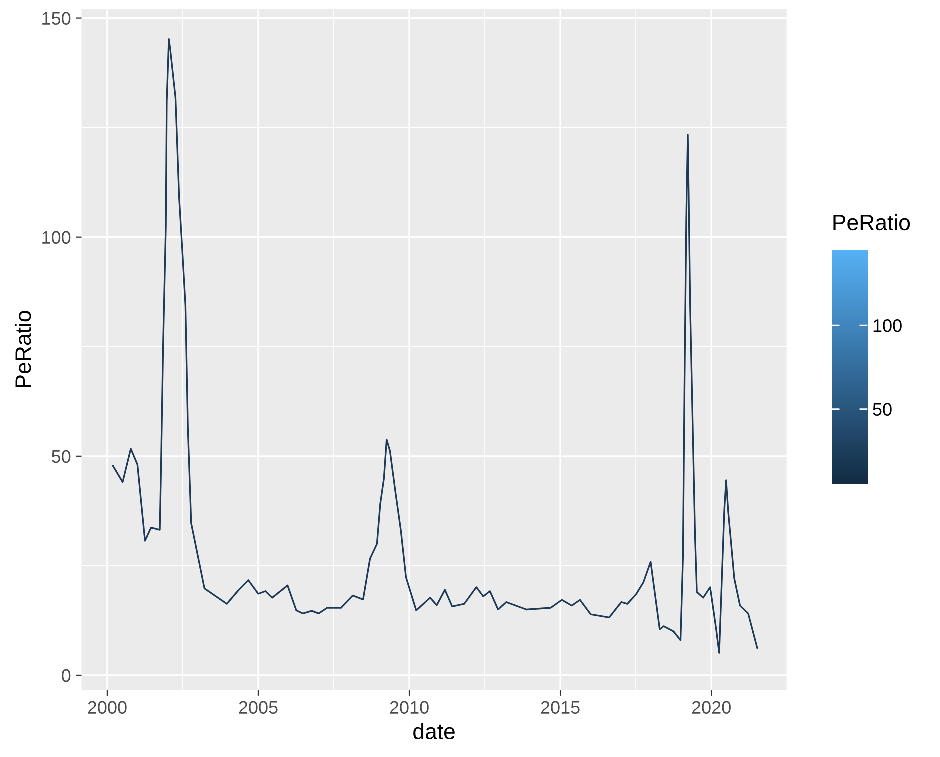 The height and width of the screenshot is (757, 940). I want to click on color-bar-title: PeRatio, so click(872, 222).